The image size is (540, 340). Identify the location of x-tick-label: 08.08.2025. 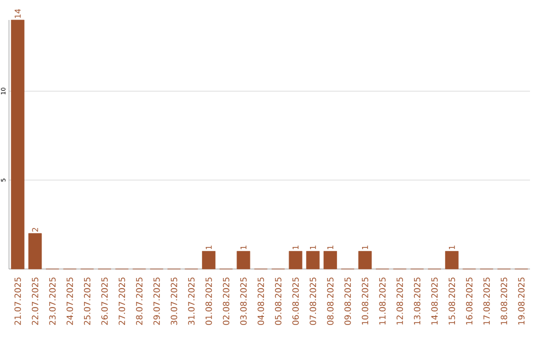
(330, 301).